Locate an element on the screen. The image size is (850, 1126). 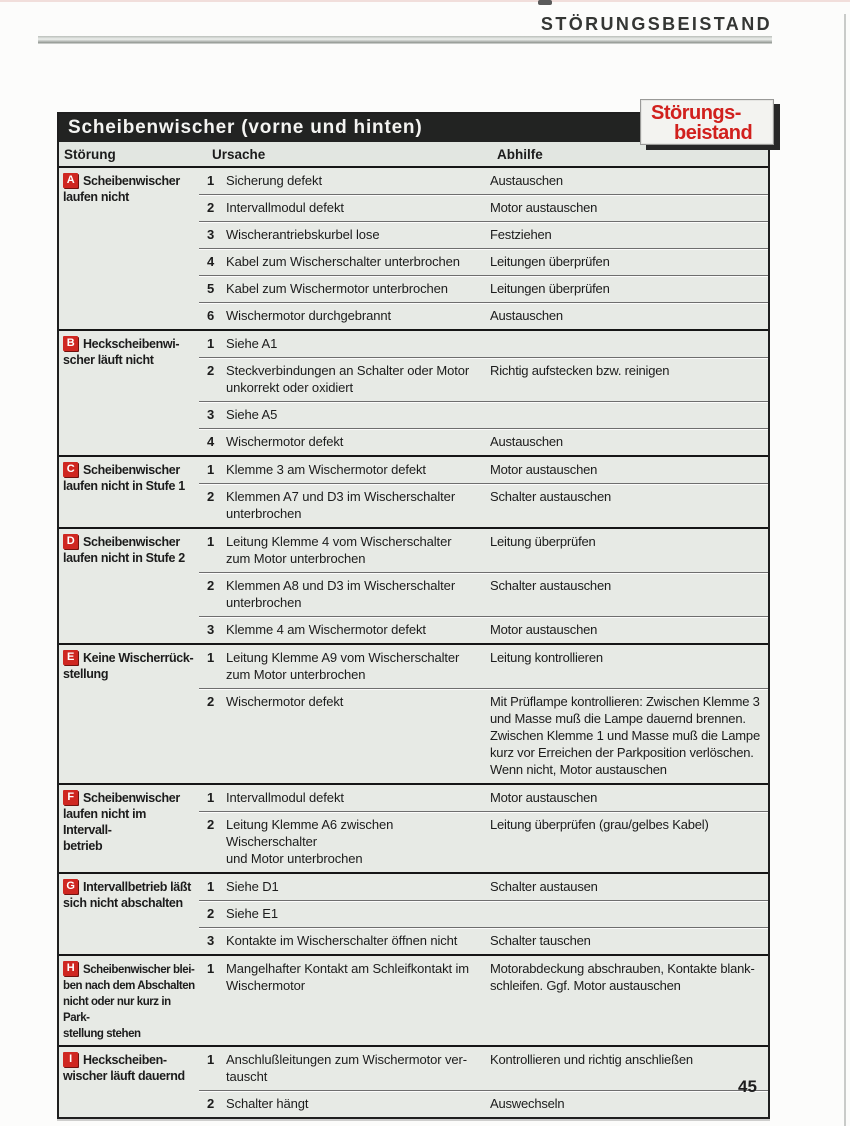
cause-cell: 3 Klemme 4 am Wischermotor defekt is located at coordinates (348, 629).